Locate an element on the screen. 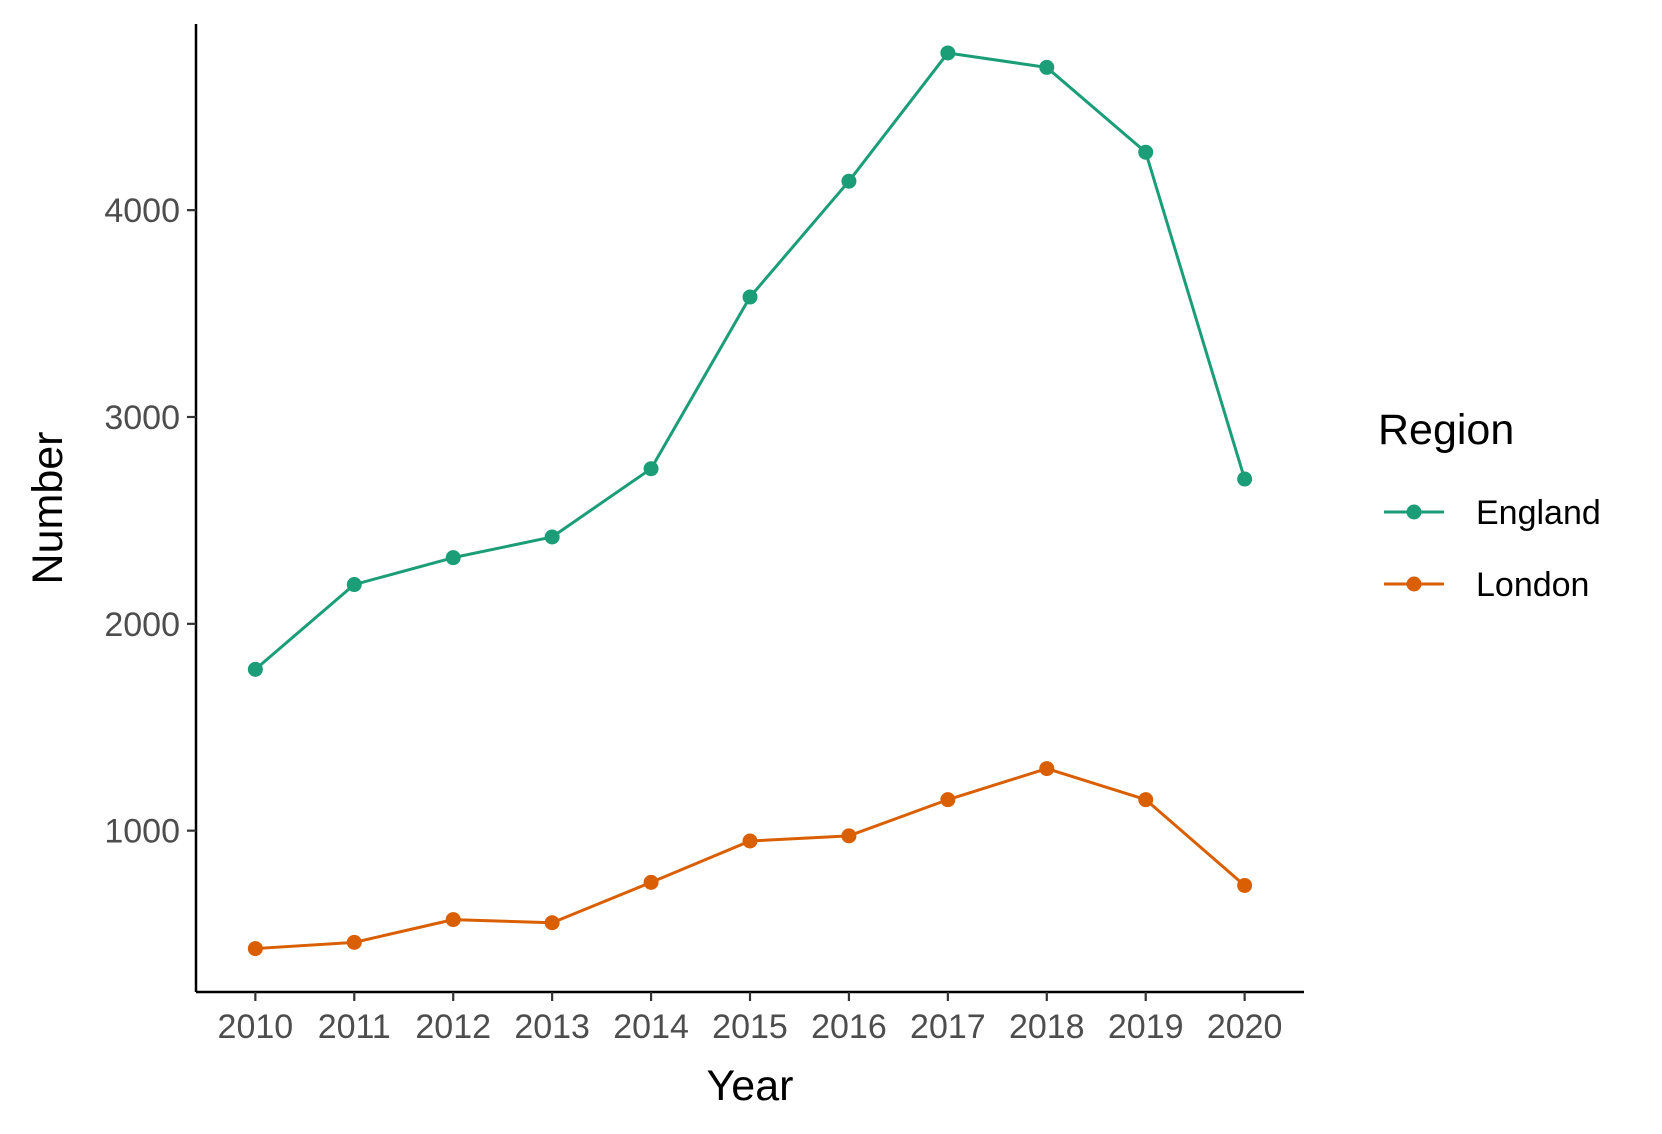 The height and width of the screenshot is (1134, 1662). x-axis-title: Year is located at coordinates (750, 1086).